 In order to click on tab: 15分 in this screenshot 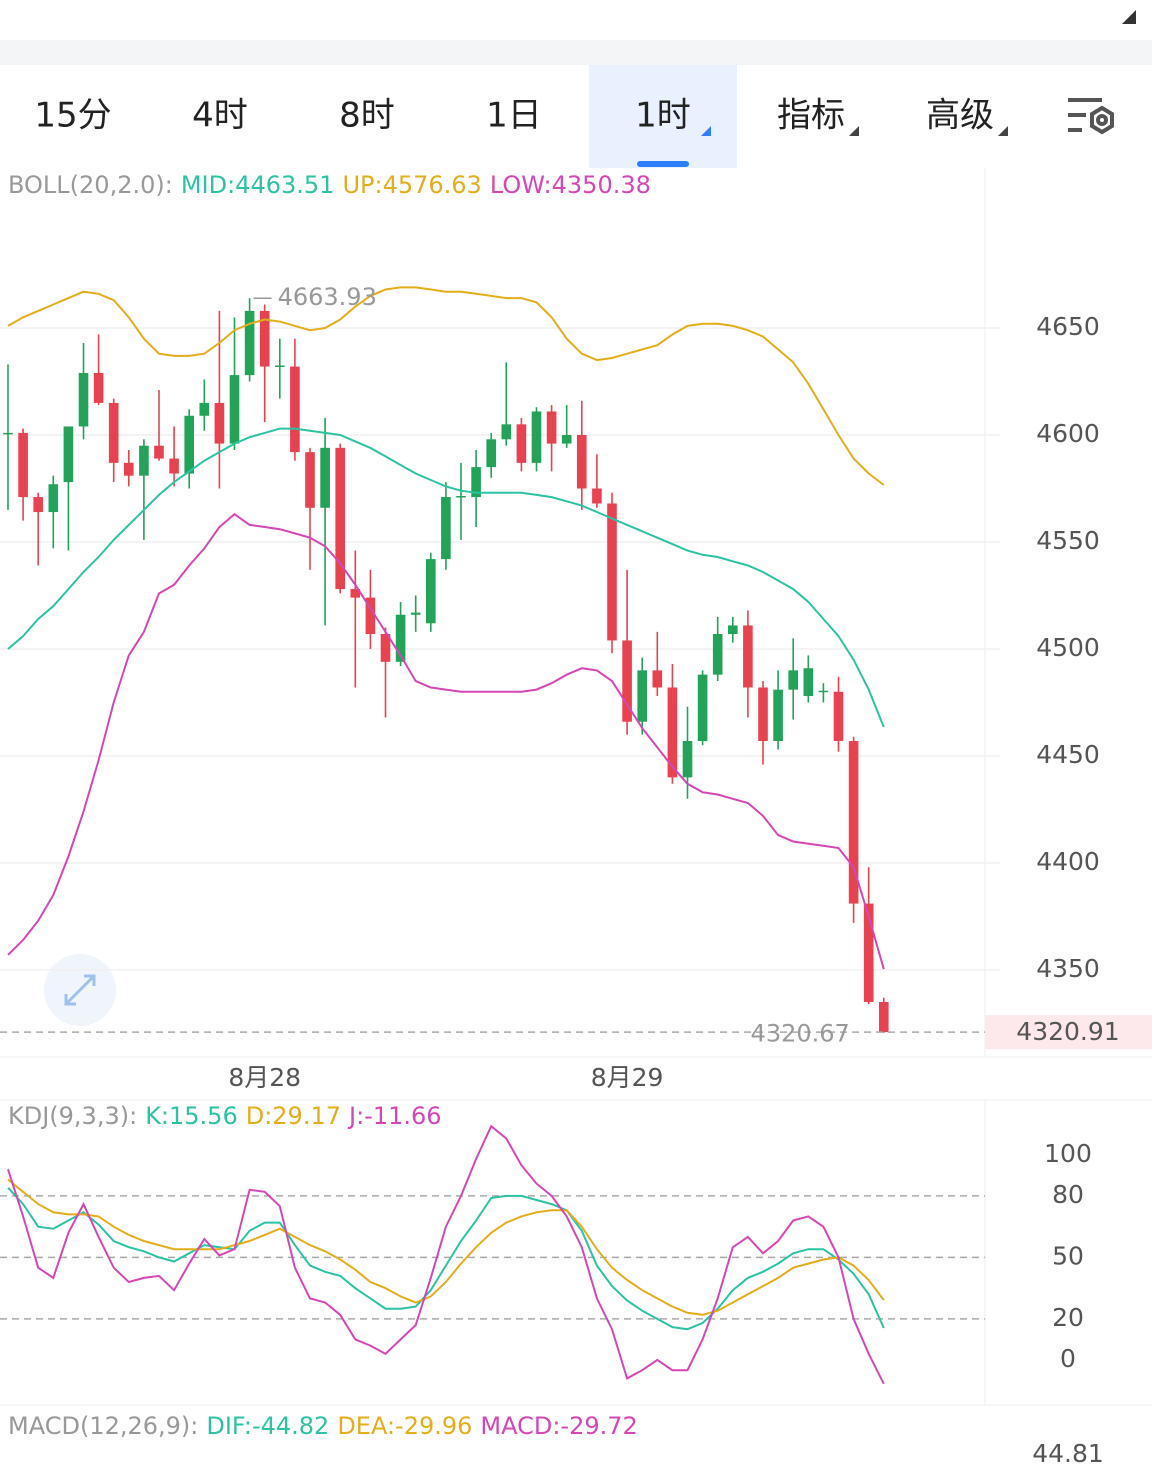, I will do `click(72, 116)`.